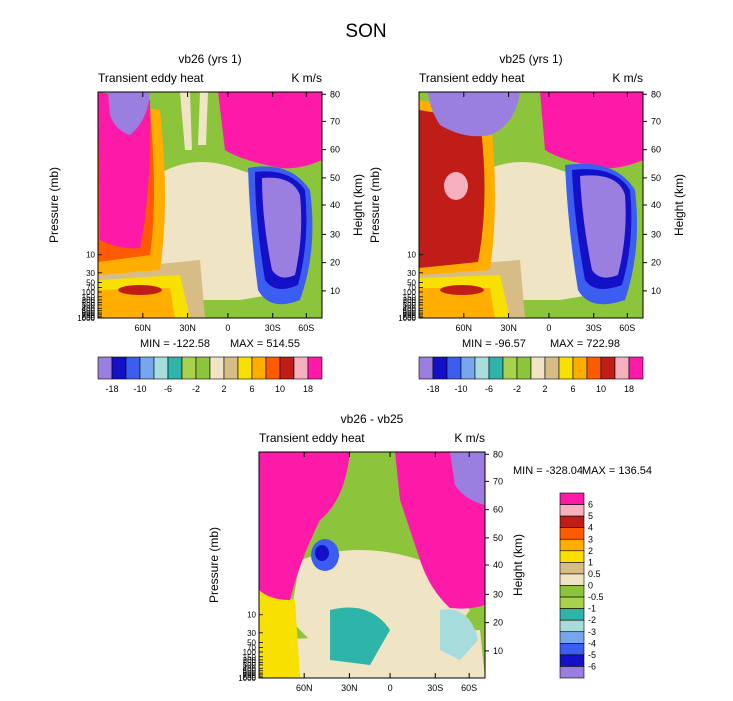 The image size is (733, 701). I want to click on p-tick-label: 150, so click(410, 297).